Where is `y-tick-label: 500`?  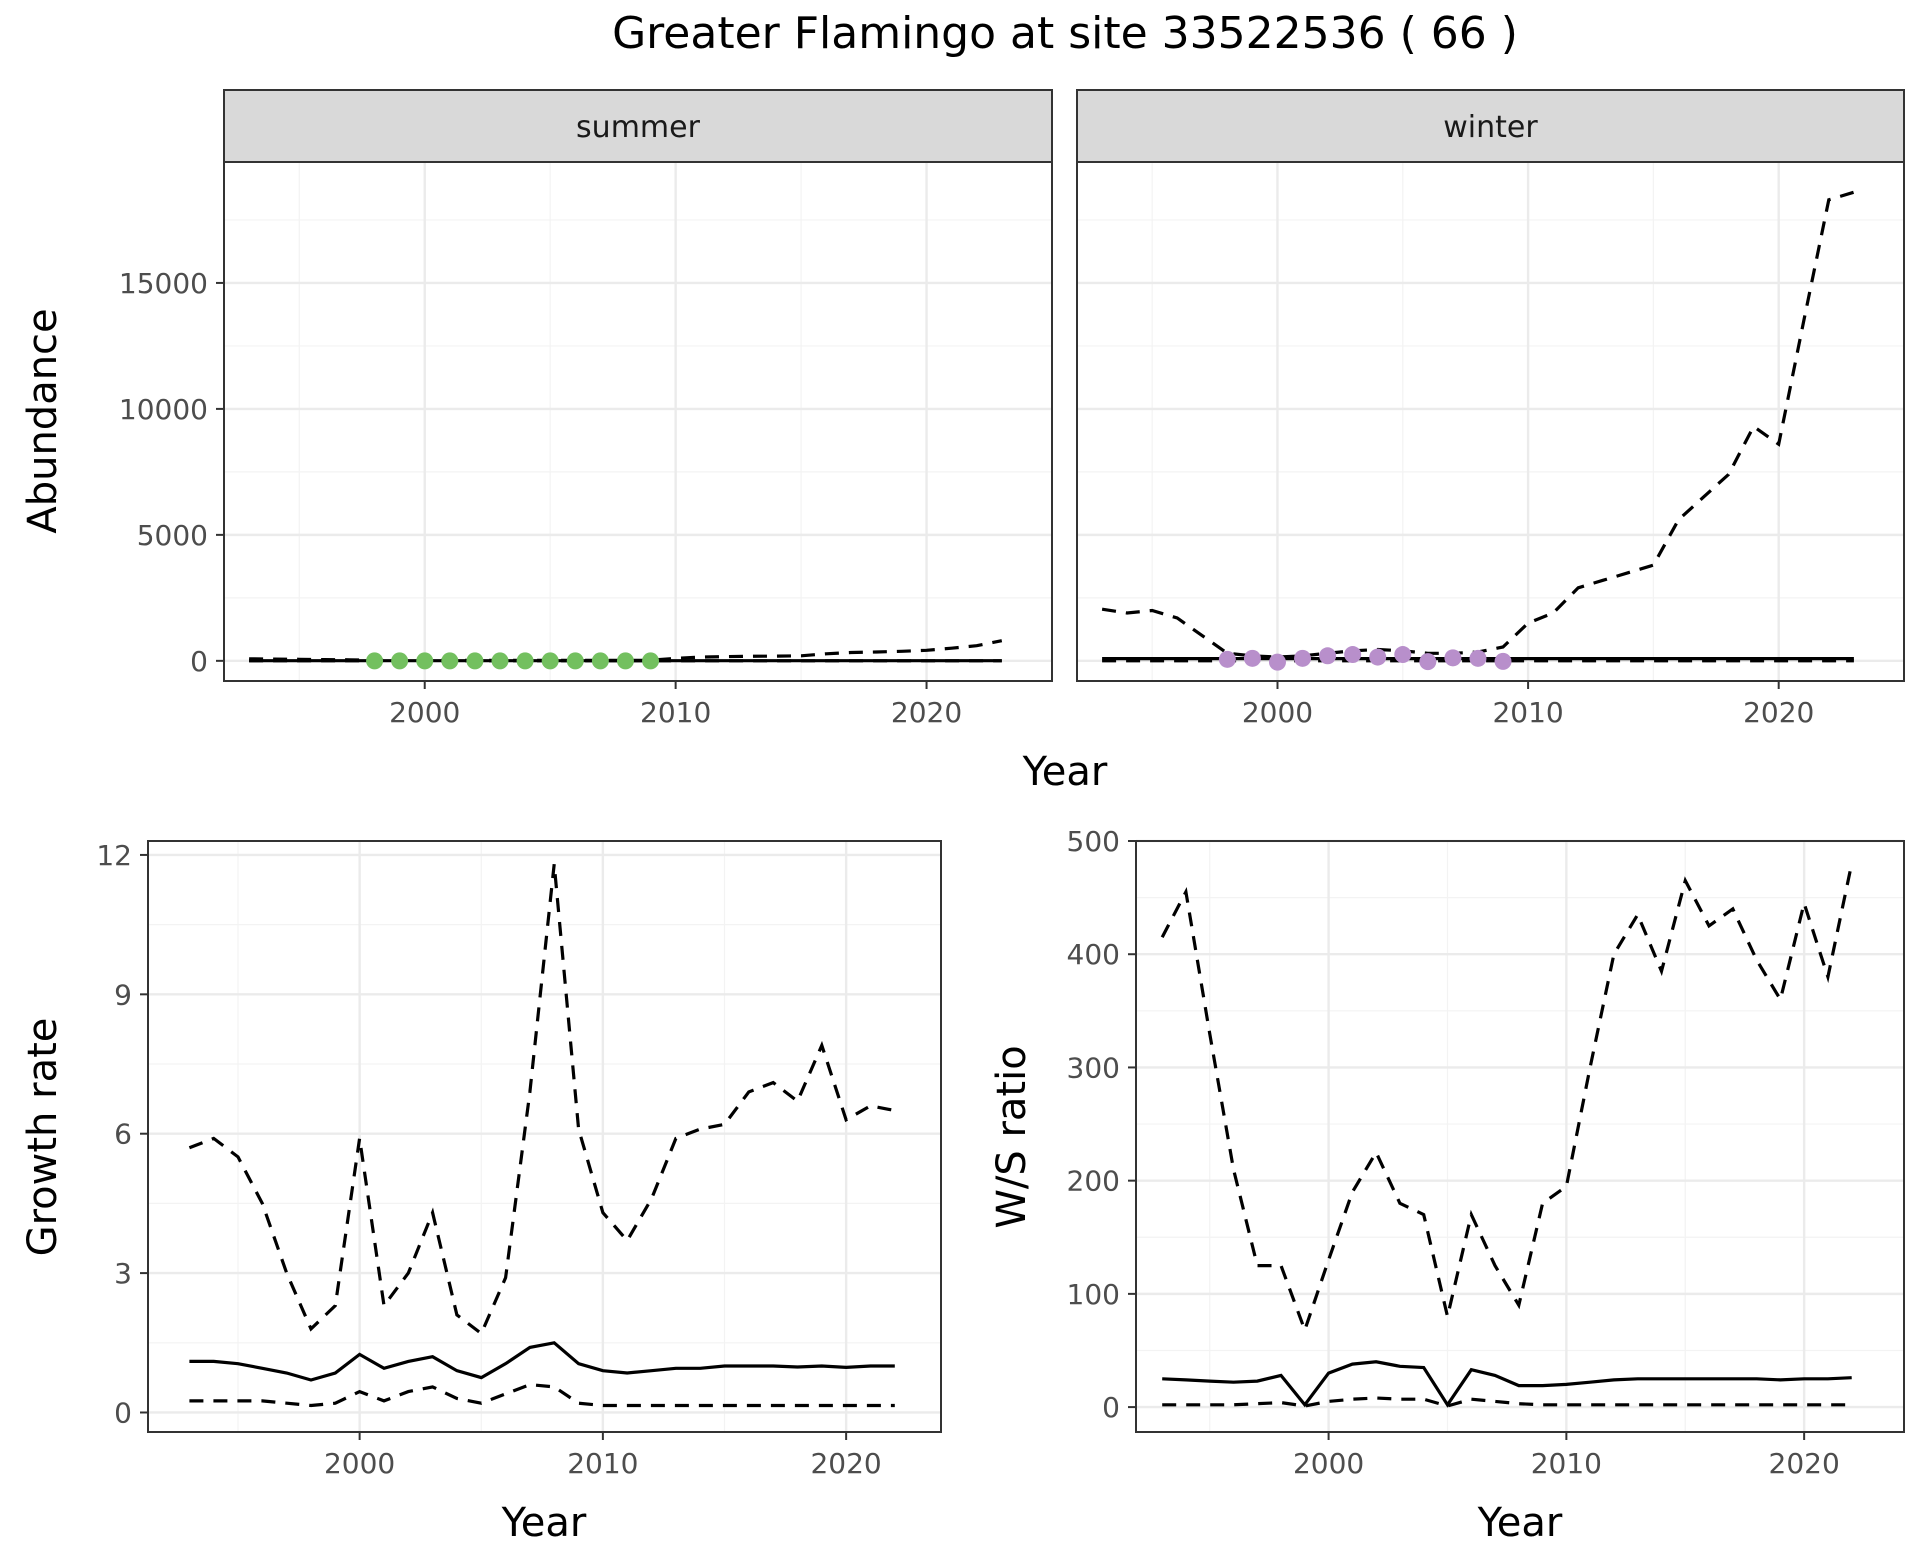 y-tick-label: 500 is located at coordinates (1093, 841).